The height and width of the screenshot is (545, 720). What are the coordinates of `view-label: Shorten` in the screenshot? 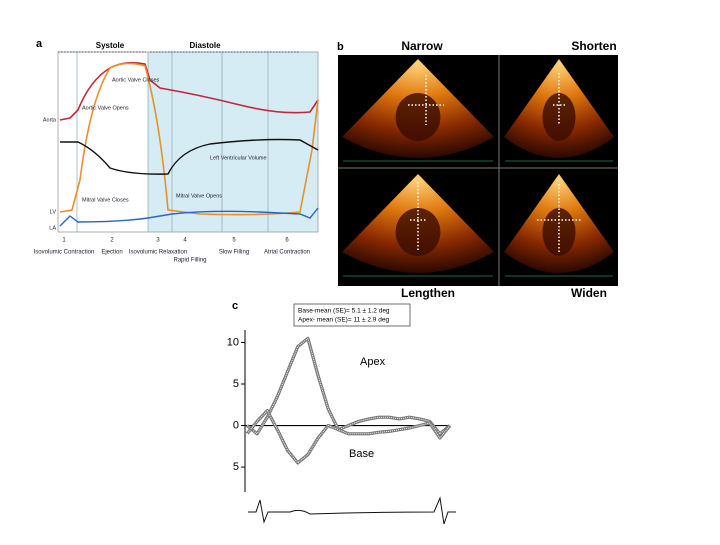 It's located at (593, 46).